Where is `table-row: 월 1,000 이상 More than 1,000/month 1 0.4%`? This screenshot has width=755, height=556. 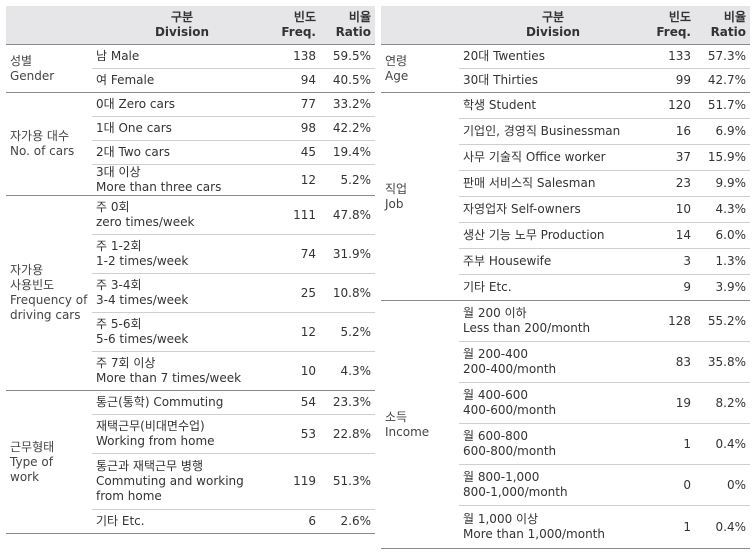
table-row: 월 1,000 이상 More than 1,000/month 1 0.4% is located at coordinates (565, 527).